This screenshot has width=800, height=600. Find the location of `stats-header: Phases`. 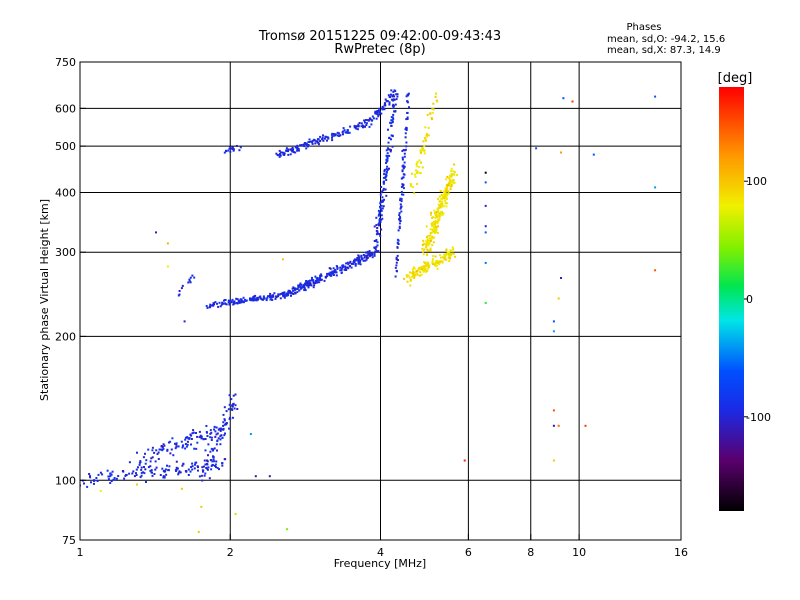

stats-header: Phases is located at coordinates (643, 27).